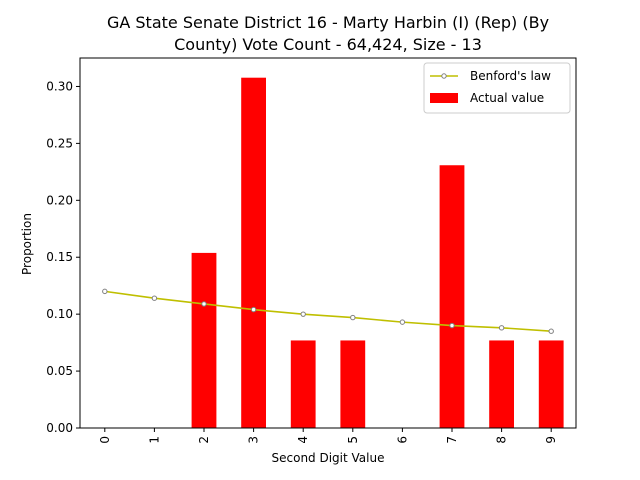 The width and height of the screenshot is (640, 480). Describe the element at coordinates (328, 311) in the screenshot. I see `benford-line` at that location.